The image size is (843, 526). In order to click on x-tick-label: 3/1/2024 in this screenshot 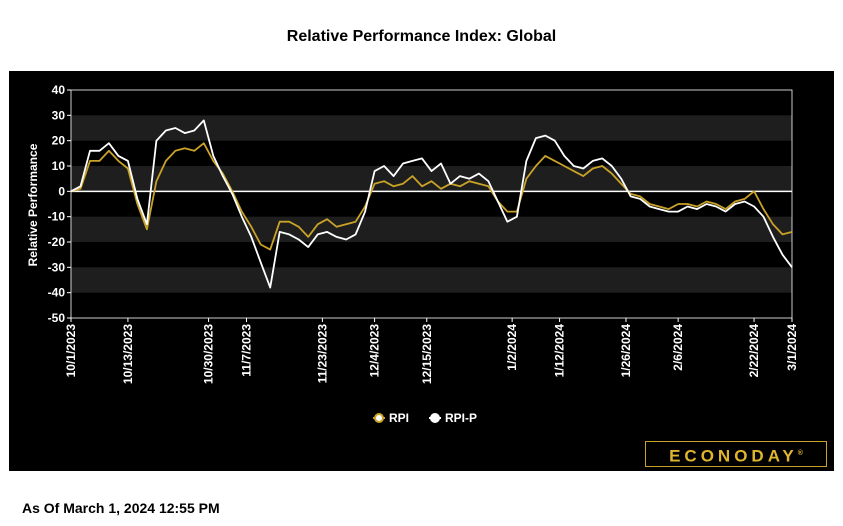, I will do `click(792, 347)`.